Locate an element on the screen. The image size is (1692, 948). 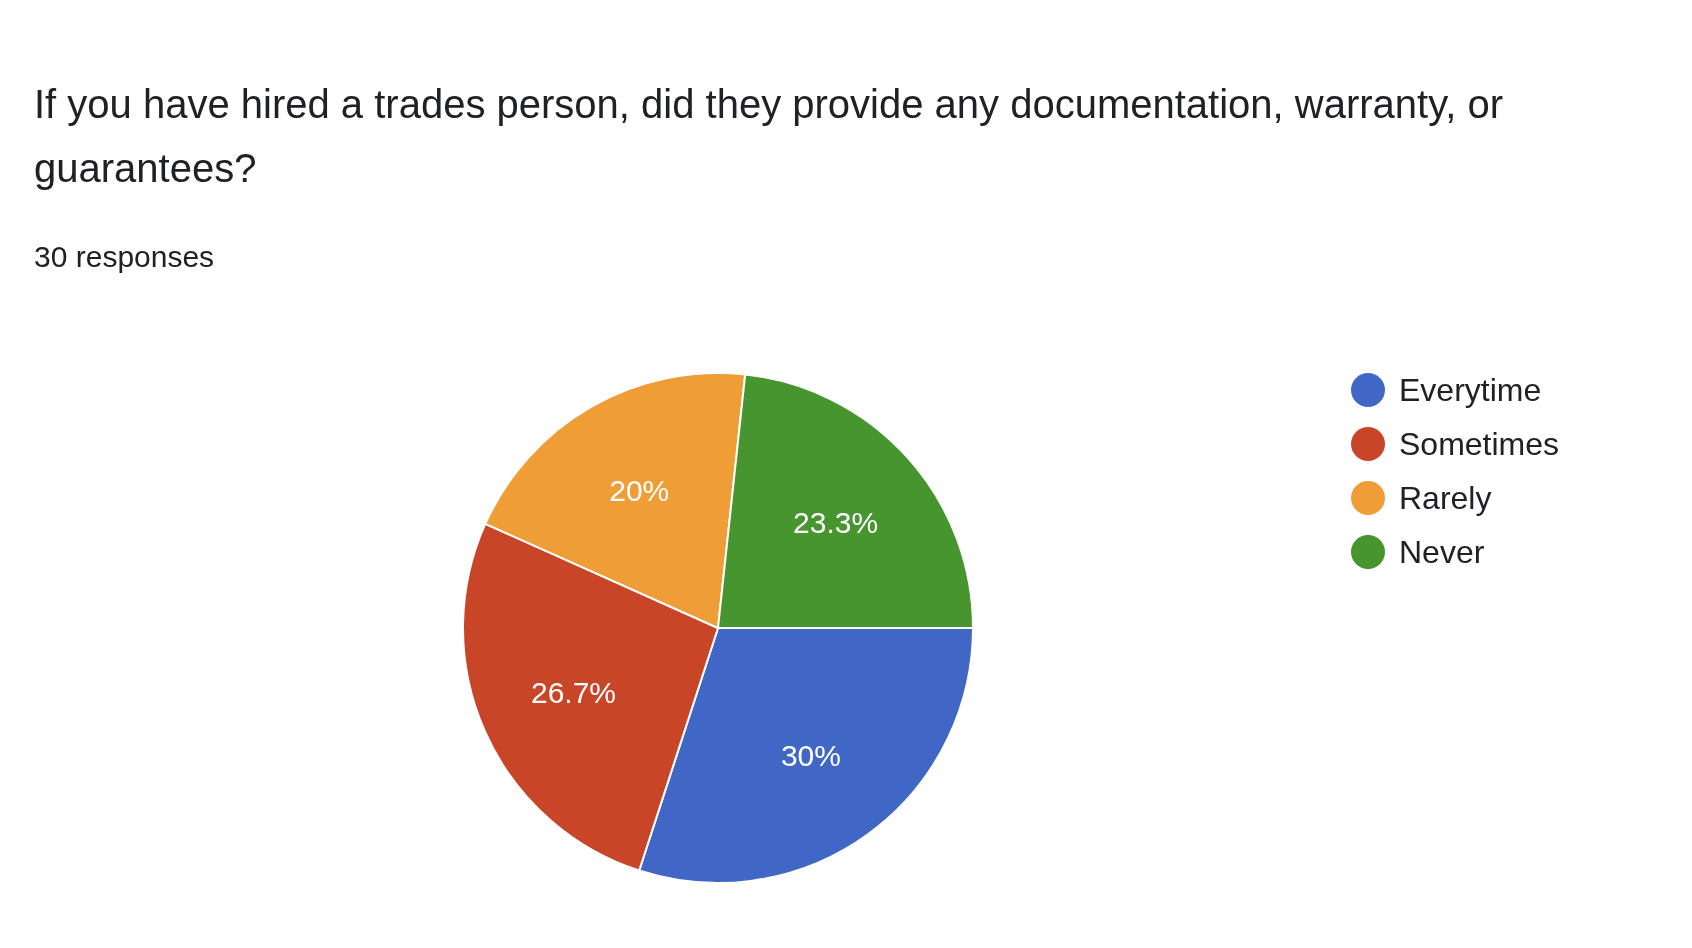
data-label: 23.3% is located at coordinates (836, 522).